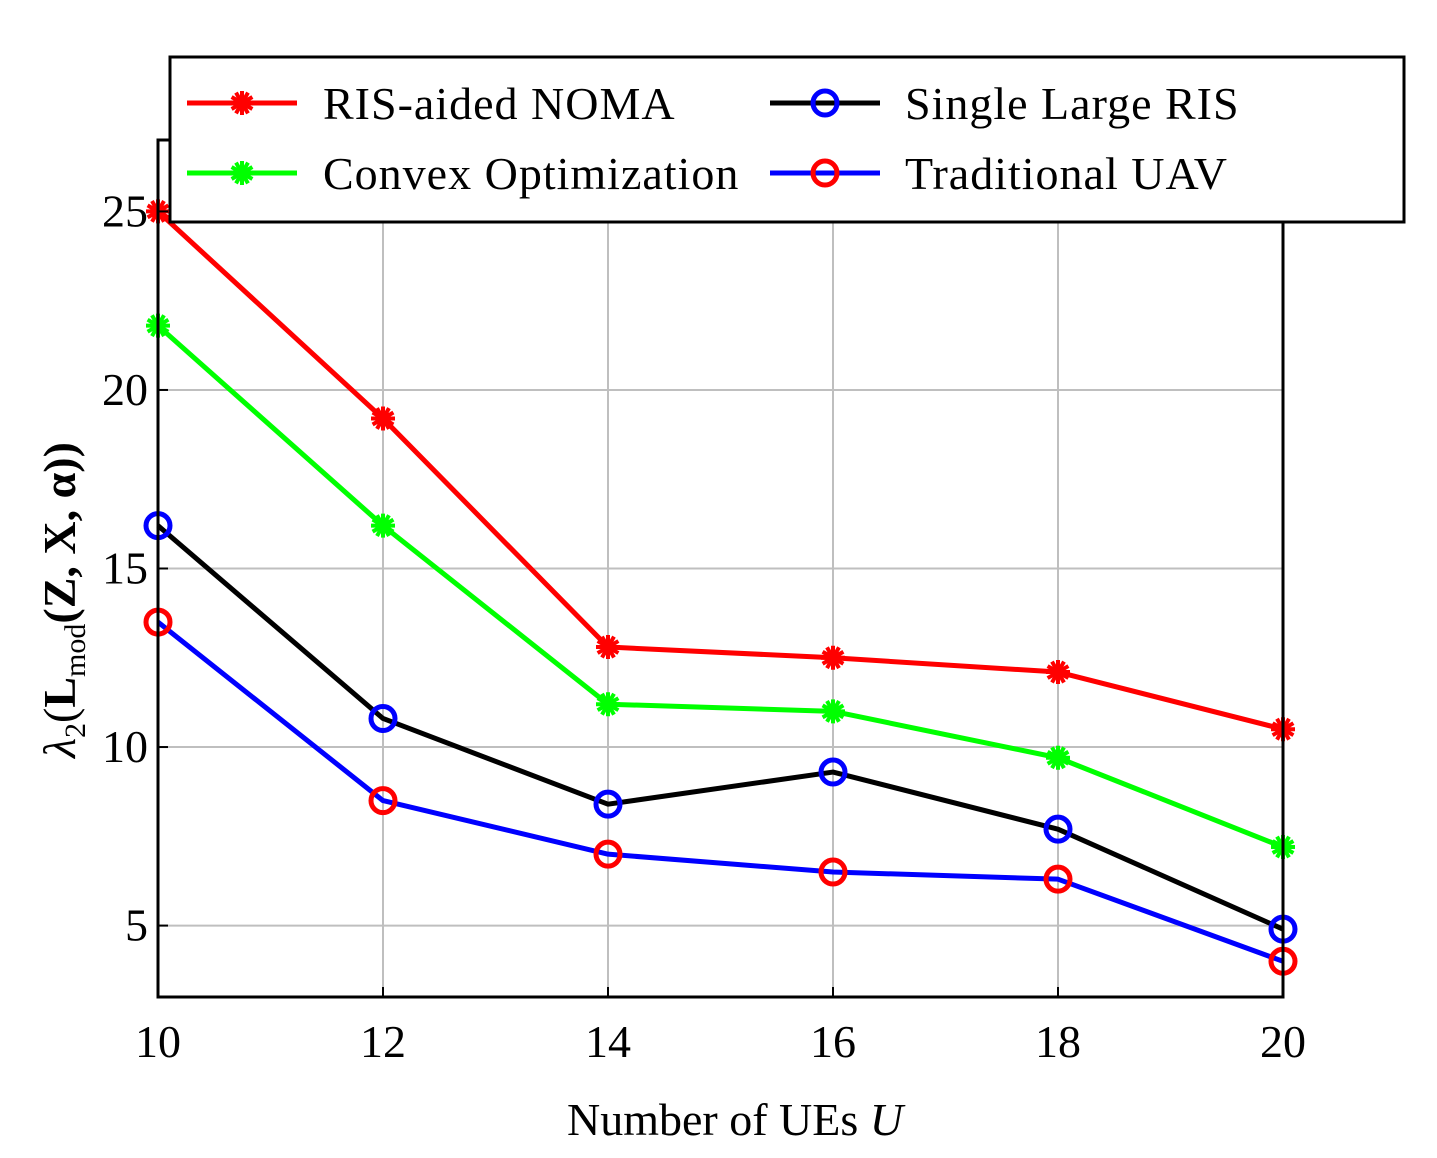 The width and height of the screenshot is (1437, 1158). I want to click on legend-entry-traditional-uav: Traditional UAV, so click(999, 173).